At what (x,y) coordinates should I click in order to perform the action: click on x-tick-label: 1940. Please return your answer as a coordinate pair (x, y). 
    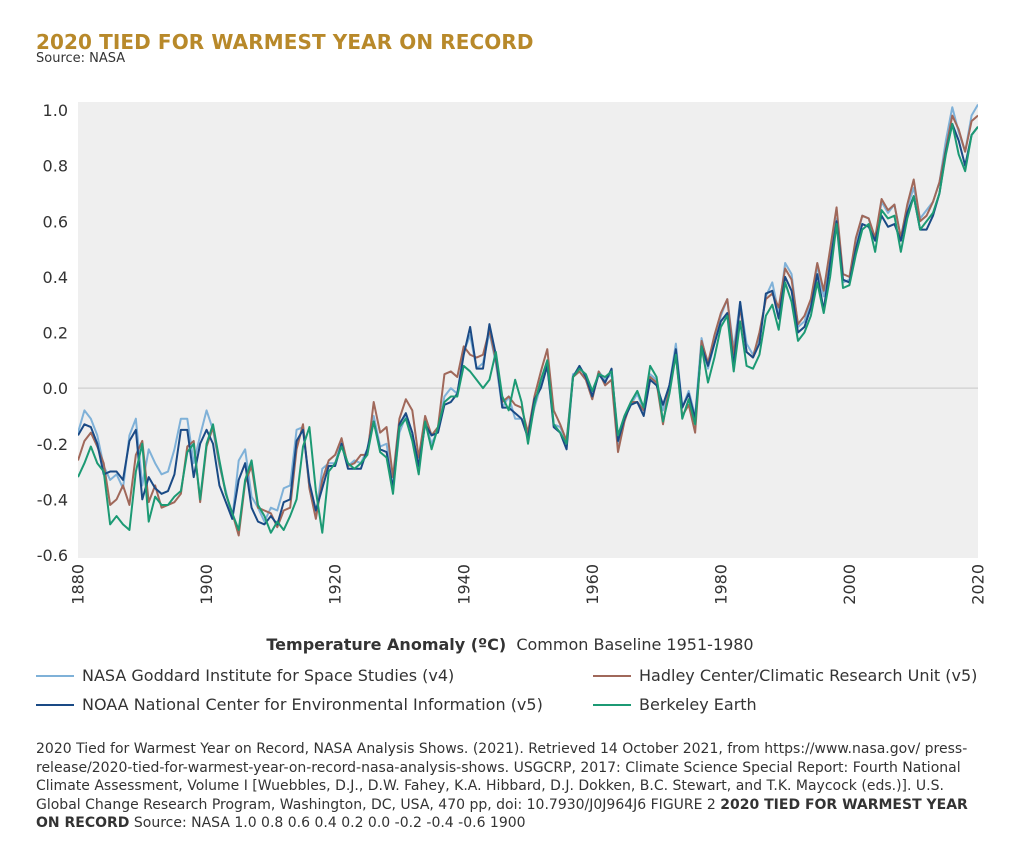
    Looking at the image, I should click on (463, 584).